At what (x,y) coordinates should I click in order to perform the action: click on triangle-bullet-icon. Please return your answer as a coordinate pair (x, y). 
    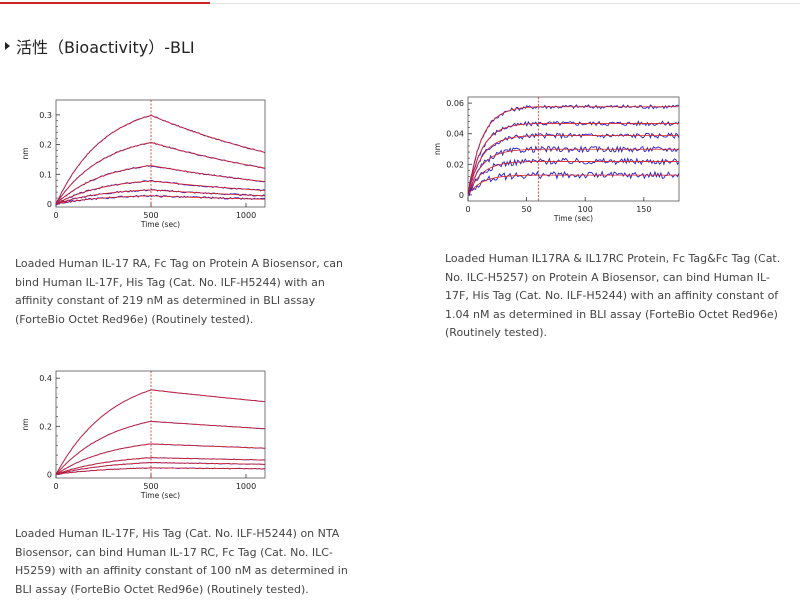
    Looking at the image, I should click on (7, 46).